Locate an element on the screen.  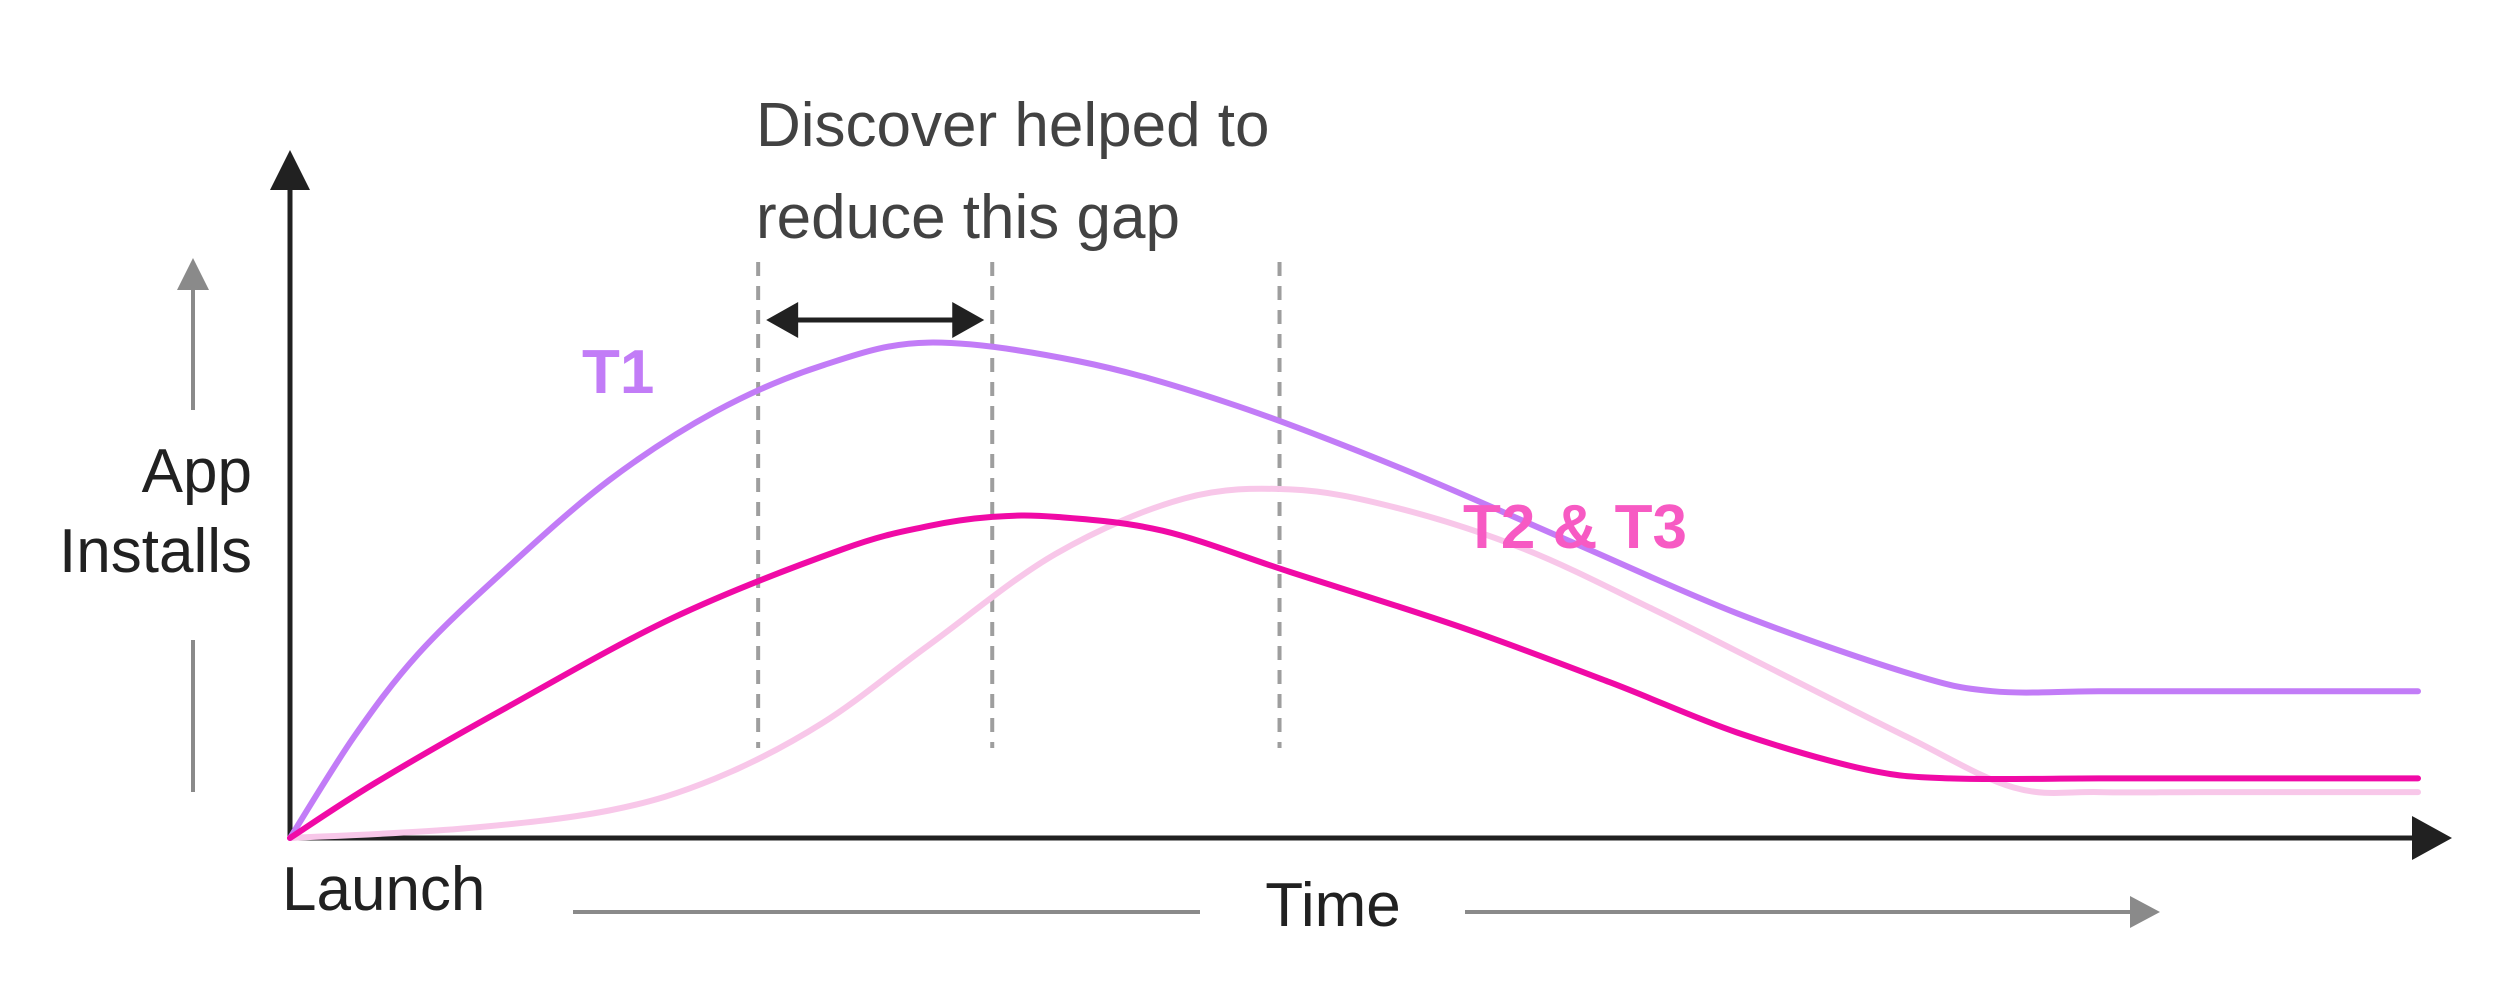
annotation-line-1: Discover helped to is located at coordinates (1013, 125).